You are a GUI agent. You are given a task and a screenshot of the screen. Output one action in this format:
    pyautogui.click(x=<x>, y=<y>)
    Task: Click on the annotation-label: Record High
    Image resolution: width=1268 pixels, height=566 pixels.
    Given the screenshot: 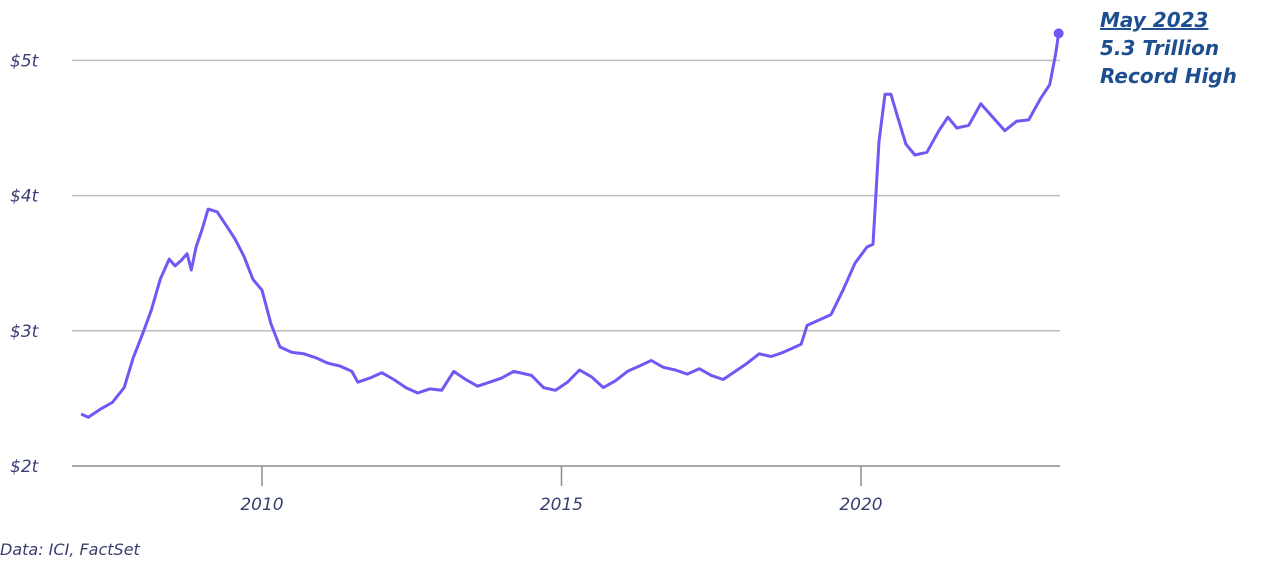 What is the action you would take?
    pyautogui.click(x=1168, y=76)
    